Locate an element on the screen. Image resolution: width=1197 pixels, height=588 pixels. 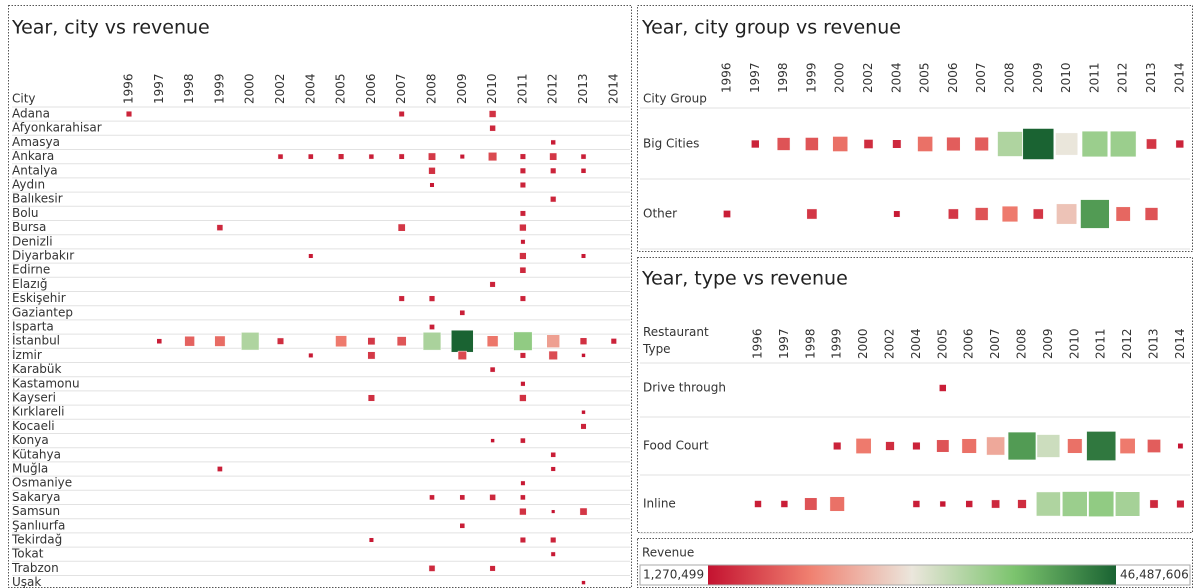
row-label: Other is located at coordinates (660, 214).